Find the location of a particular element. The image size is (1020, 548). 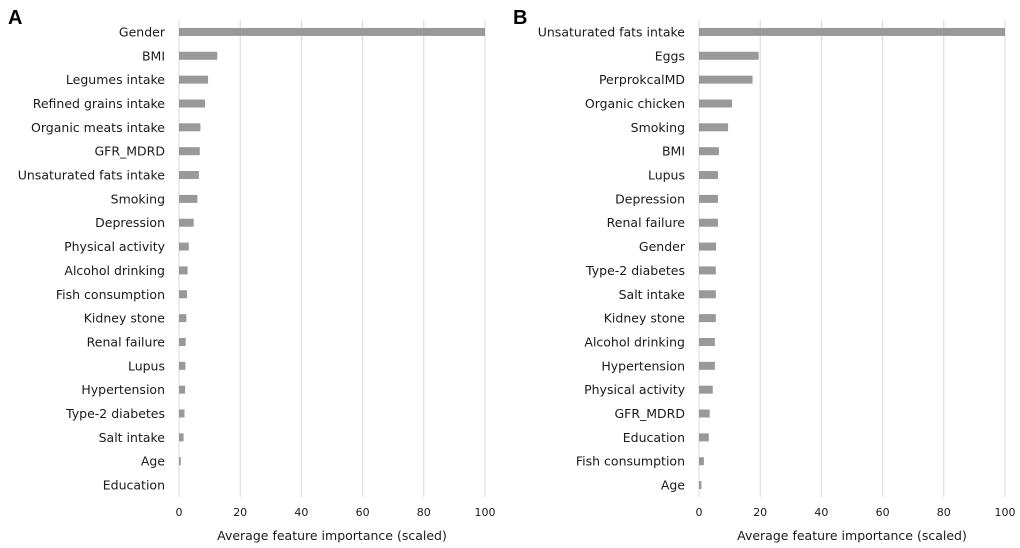

category-label: Organic chicken is located at coordinates (635, 103).